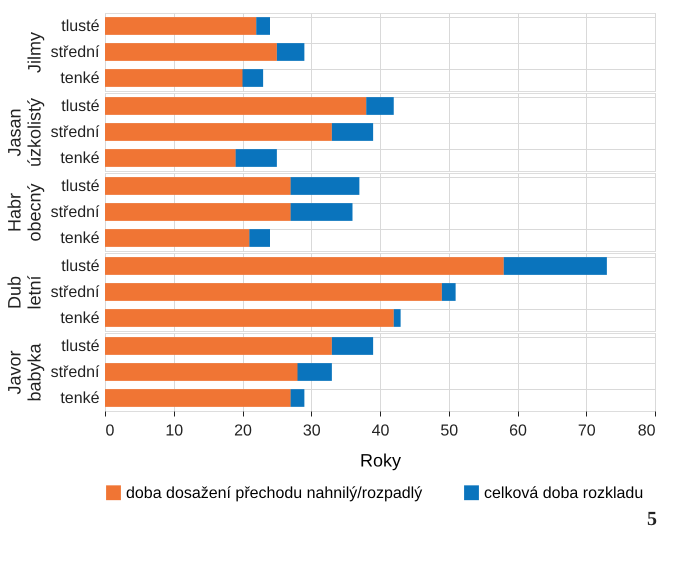 This screenshot has height=563, width=685. Describe the element at coordinates (24, 133) in the screenshot. I see `y-axis-title: Jasan úzkolistý` at that location.